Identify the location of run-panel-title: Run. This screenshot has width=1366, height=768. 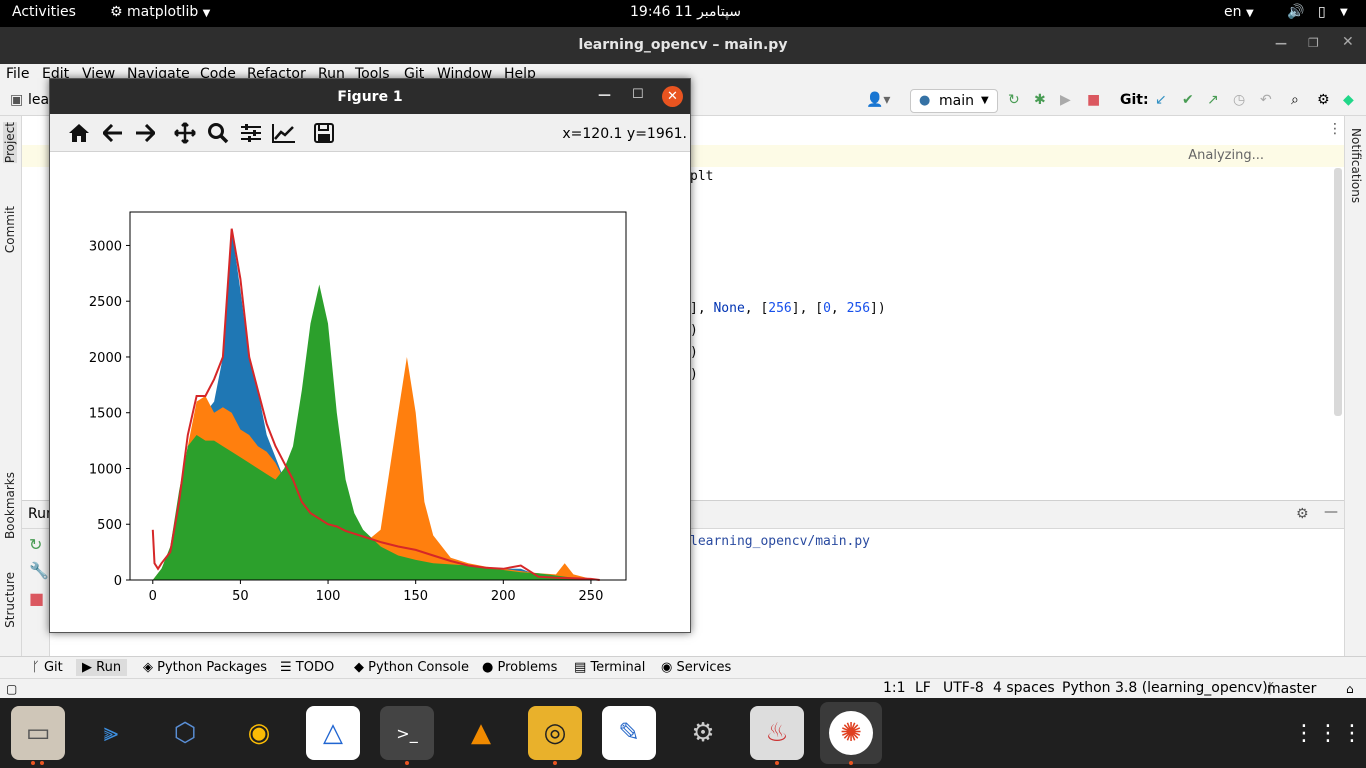
(41, 514).